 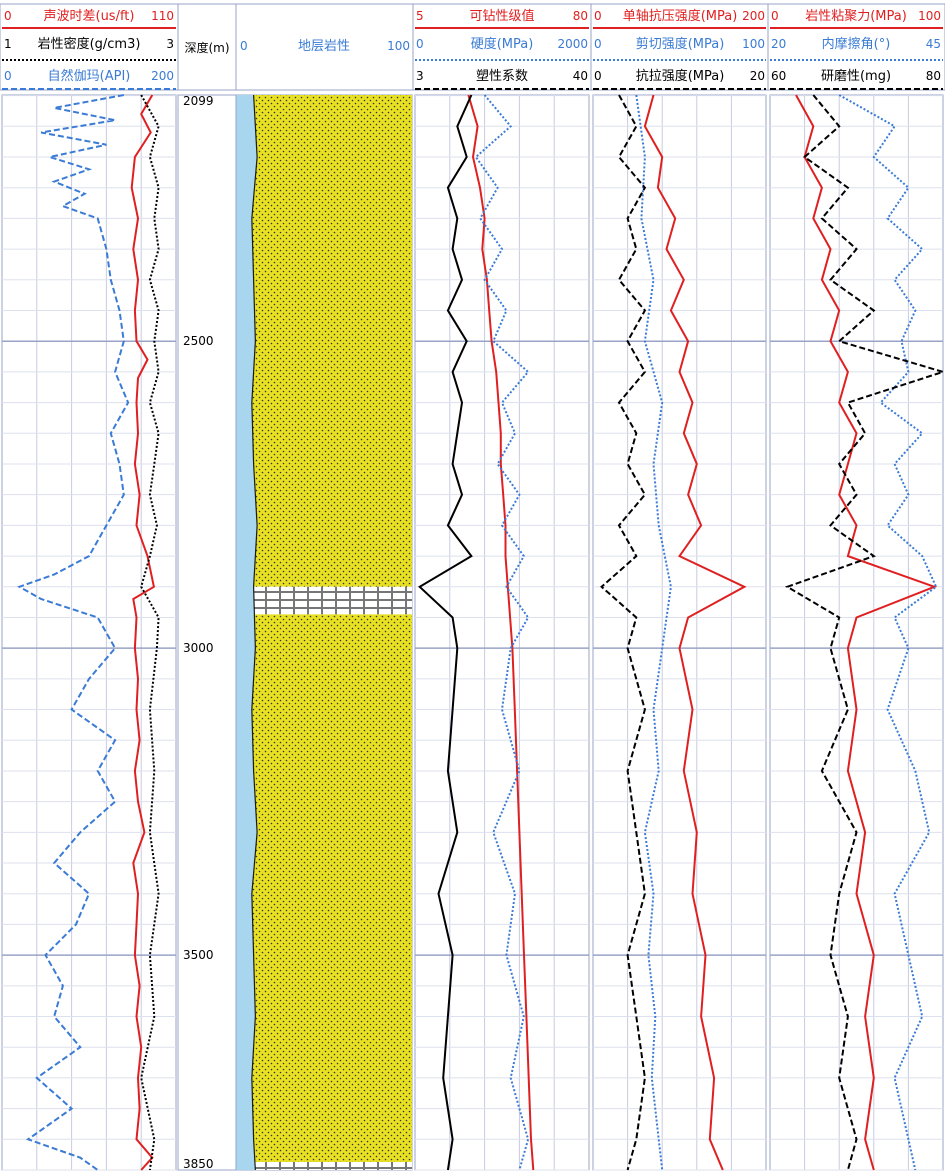 I want to click on track1-curve1-name: 声波时差(us/ft), so click(x=89, y=16).